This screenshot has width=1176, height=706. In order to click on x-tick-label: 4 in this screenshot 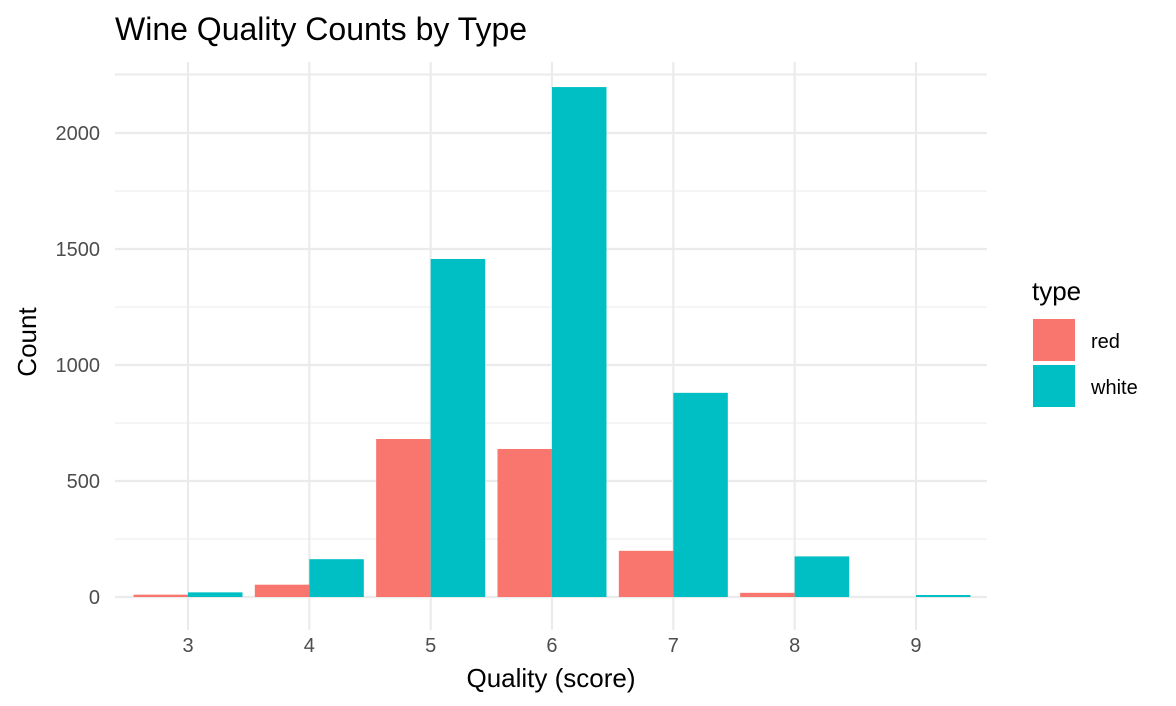, I will do `click(309, 646)`.